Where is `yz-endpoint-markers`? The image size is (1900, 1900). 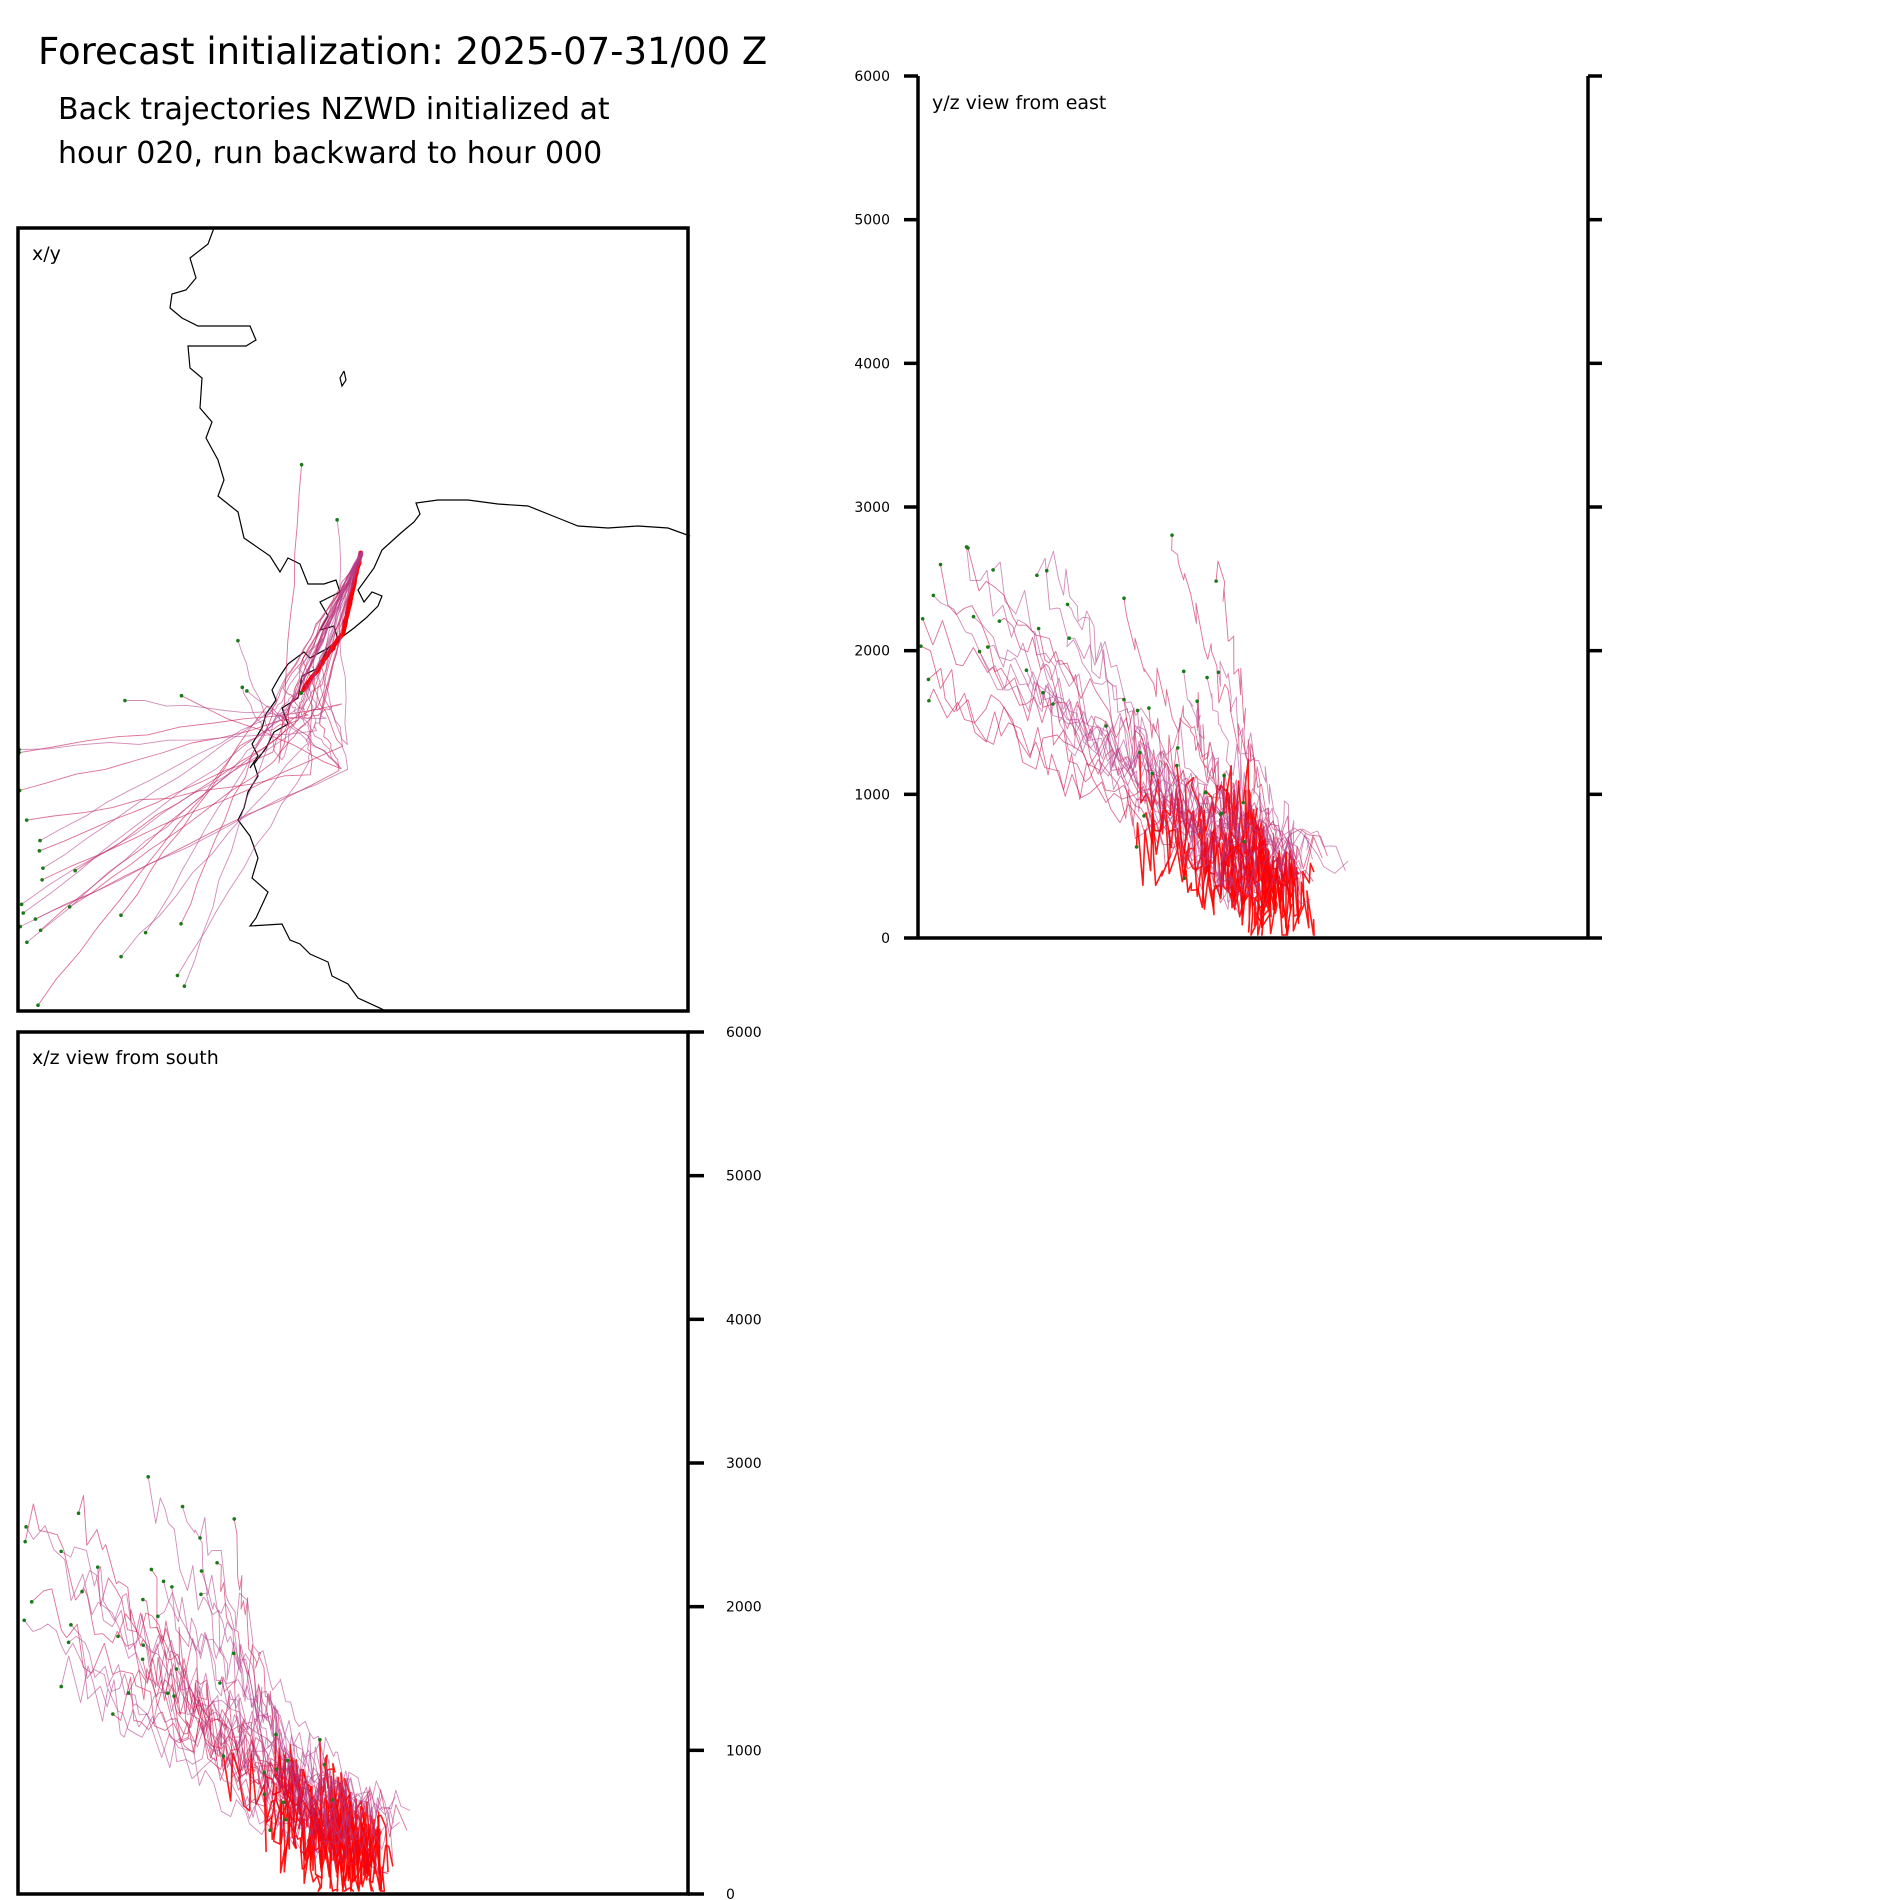 yz-endpoint-markers is located at coordinates (1083, 707).